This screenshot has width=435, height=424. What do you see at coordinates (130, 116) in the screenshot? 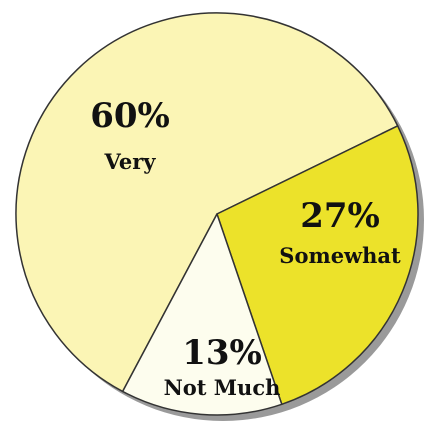
I see `slice-value-very: 60%` at bounding box center [130, 116].